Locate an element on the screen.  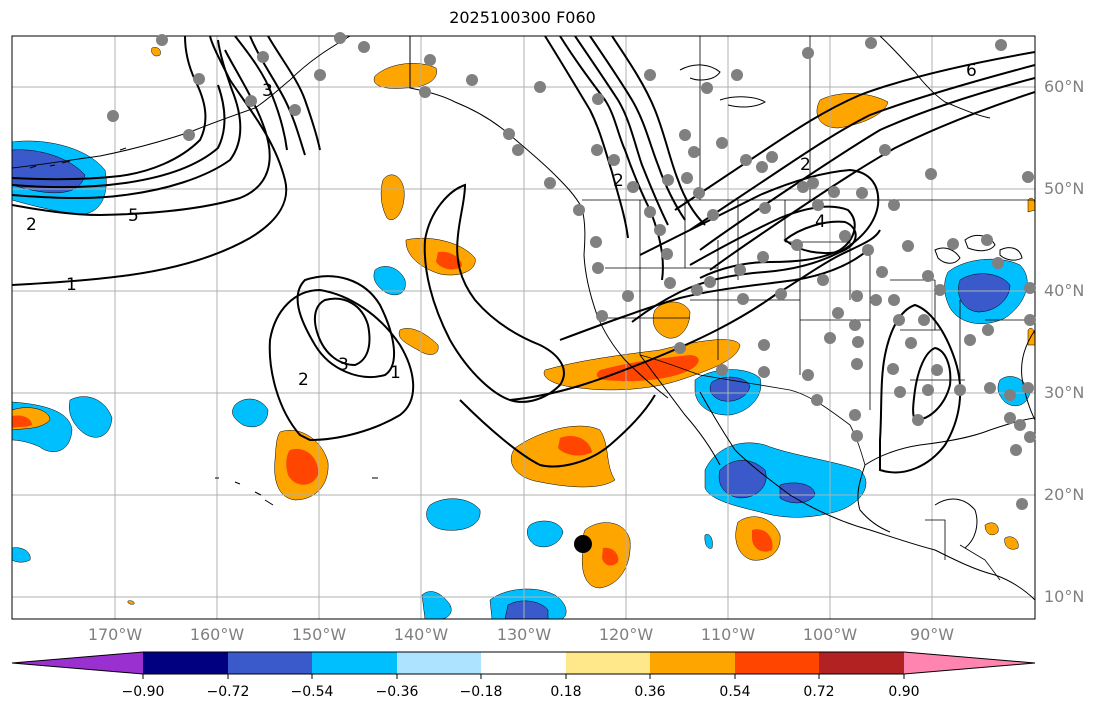
colorbar-tick-label: 0.18 is located at coordinates (566, 692).